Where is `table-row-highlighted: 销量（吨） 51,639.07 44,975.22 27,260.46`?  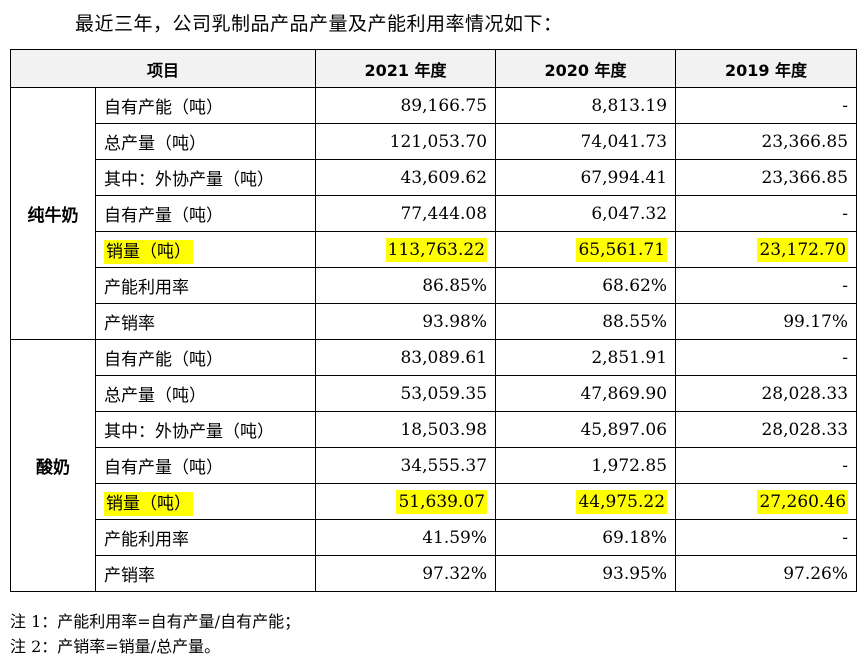
table-row-highlighted: 销量（吨） 51,639.07 44,975.22 27,260.46 is located at coordinates (434, 501).